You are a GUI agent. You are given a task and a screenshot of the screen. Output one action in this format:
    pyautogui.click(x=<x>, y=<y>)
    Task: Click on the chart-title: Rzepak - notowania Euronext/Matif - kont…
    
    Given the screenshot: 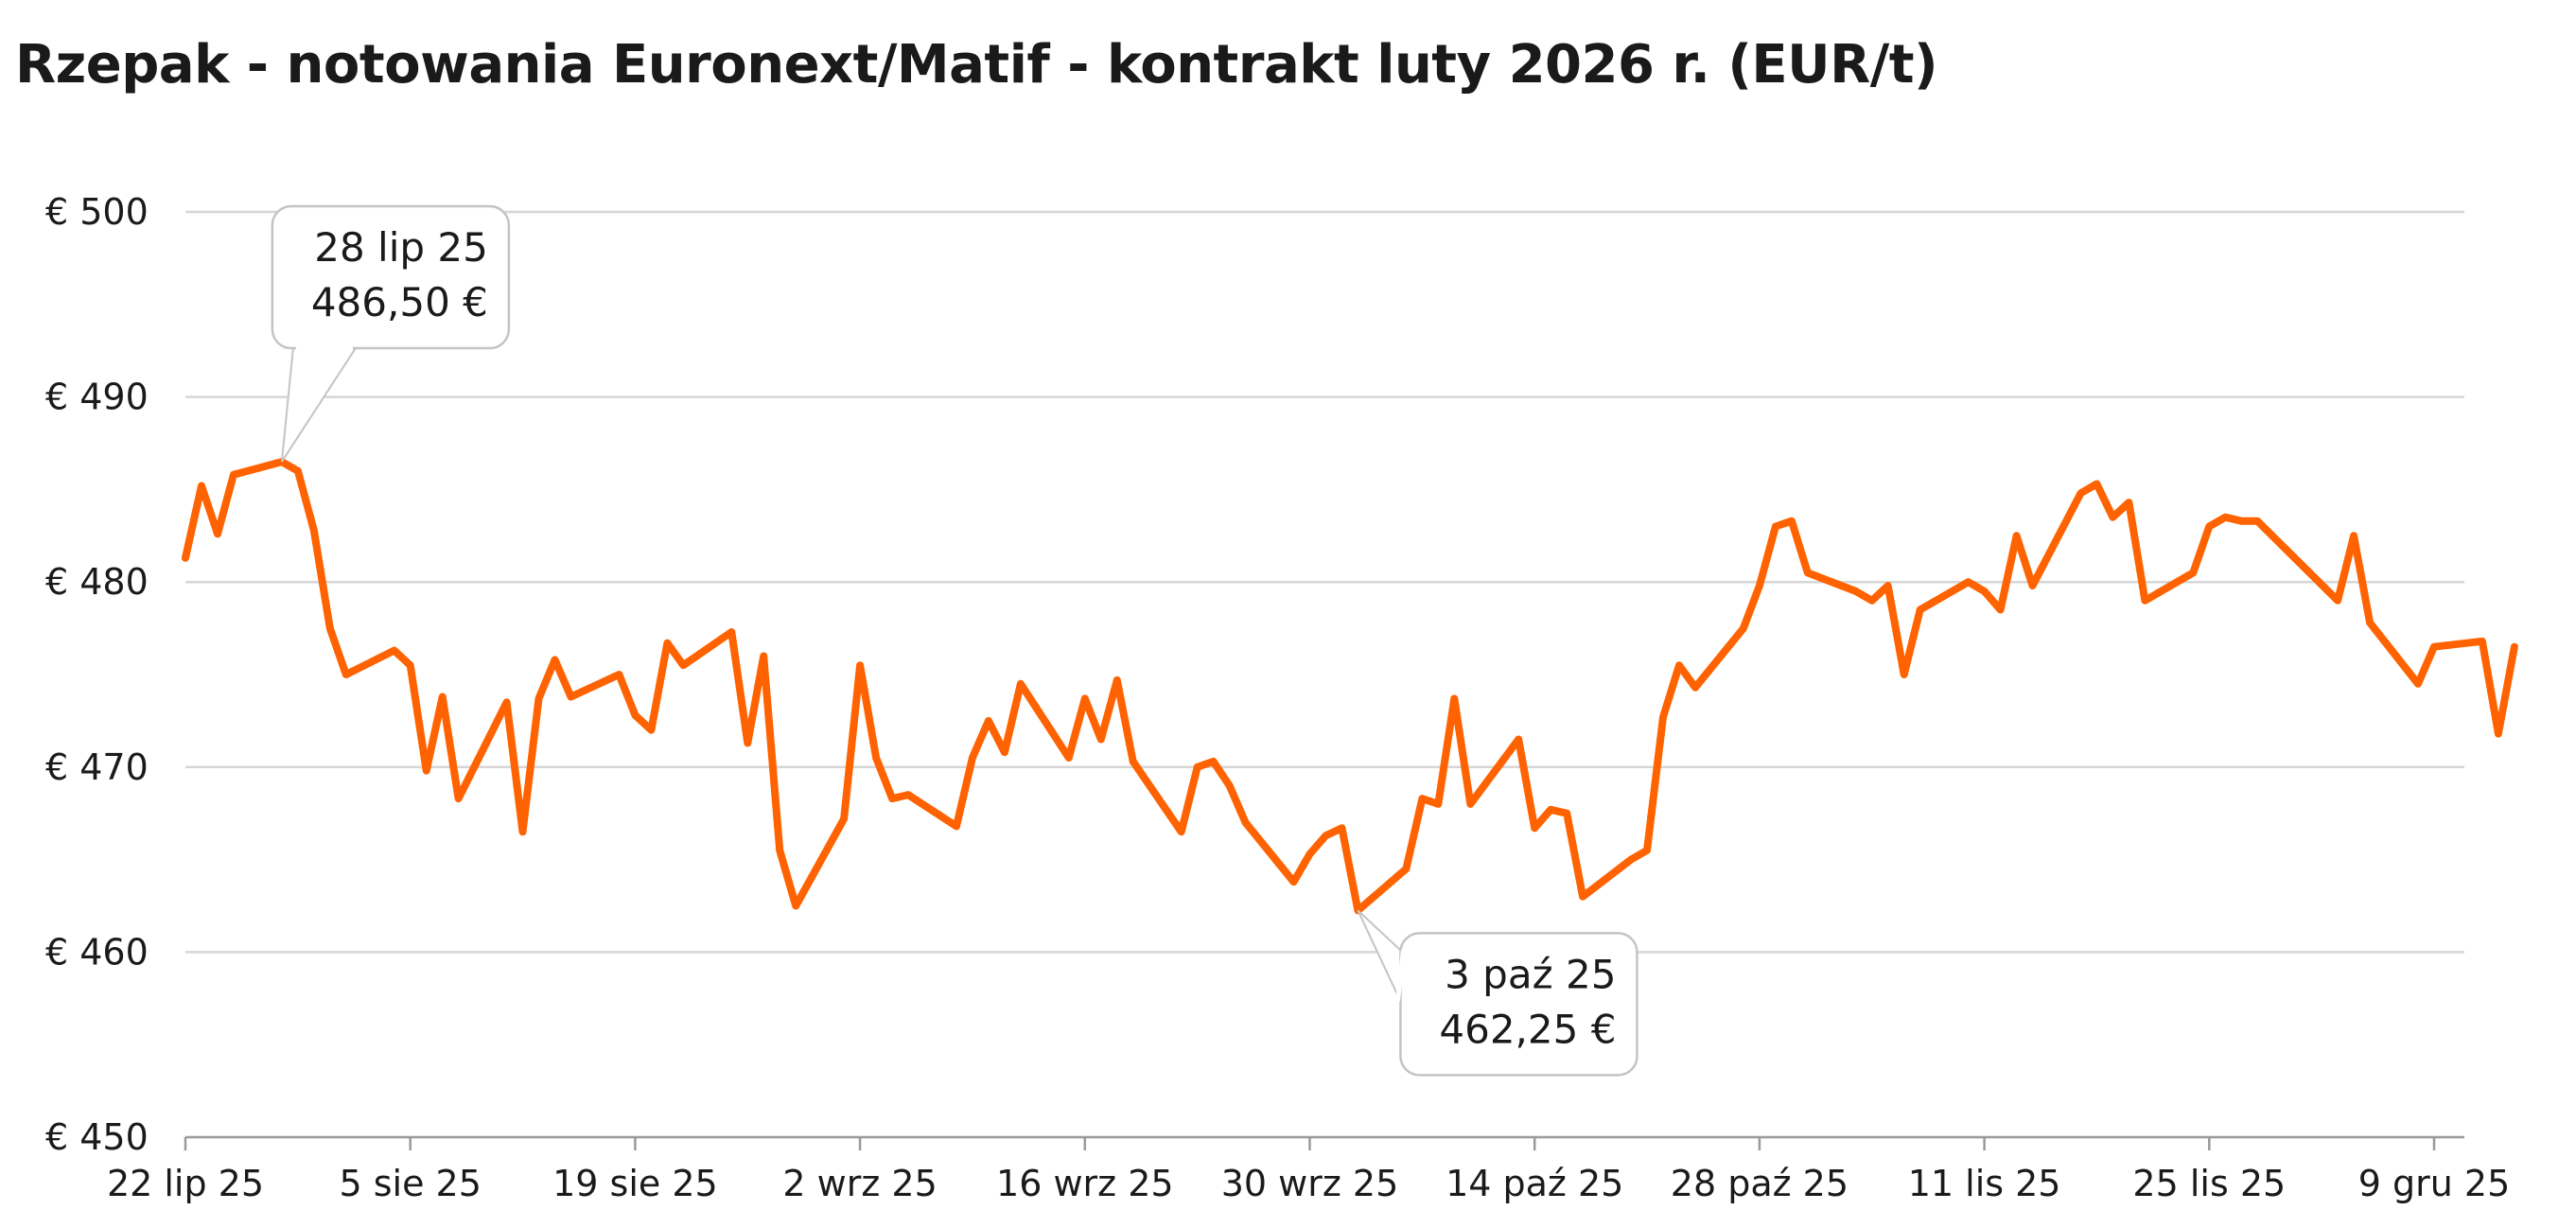 What is the action you would take?
    pyautogui.click(x=977, y=65)
    